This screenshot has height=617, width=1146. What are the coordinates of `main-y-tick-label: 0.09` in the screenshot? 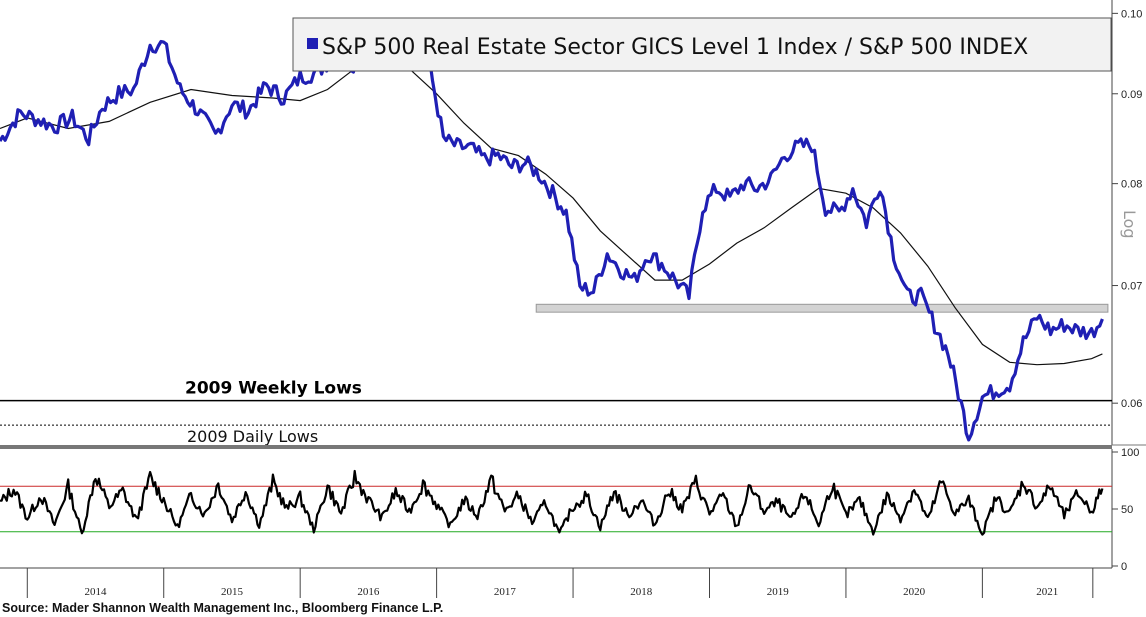 It's located at (1131, 95).